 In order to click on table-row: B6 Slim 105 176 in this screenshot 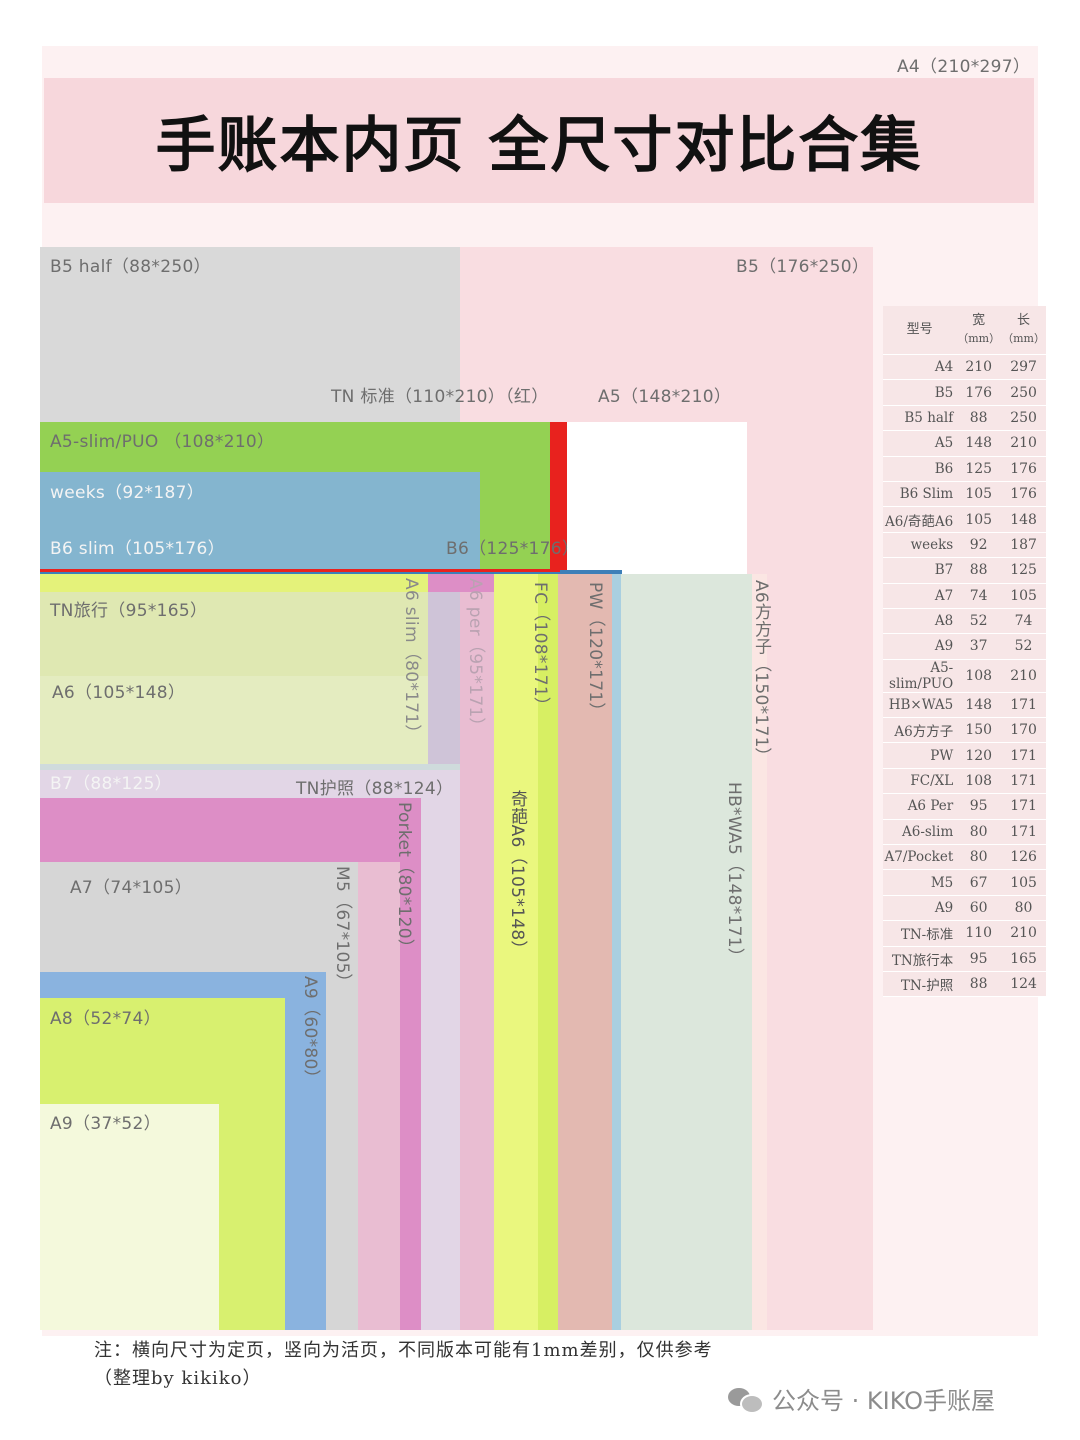, I will do `click(964, 495)`.